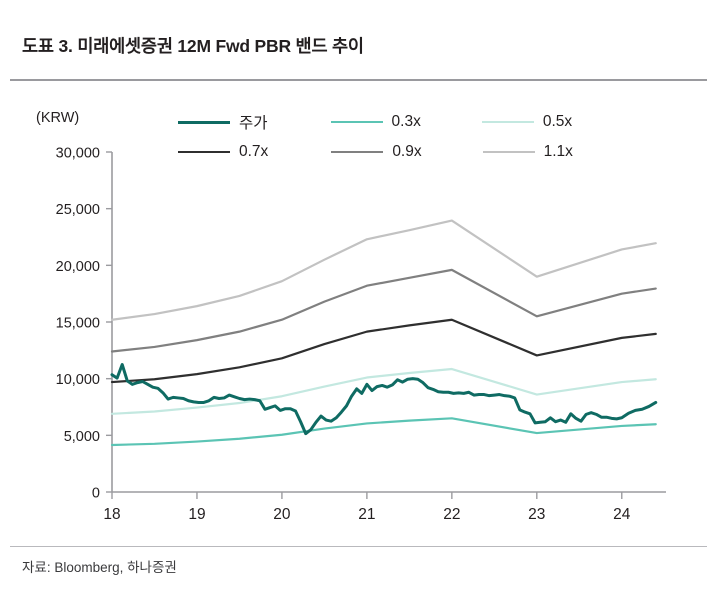 The image size is (717, 589). What do you see at coordinates (407, 151) in the screenshot?
I see `legend-label: 0.9x` at bounding box center [407, 151].